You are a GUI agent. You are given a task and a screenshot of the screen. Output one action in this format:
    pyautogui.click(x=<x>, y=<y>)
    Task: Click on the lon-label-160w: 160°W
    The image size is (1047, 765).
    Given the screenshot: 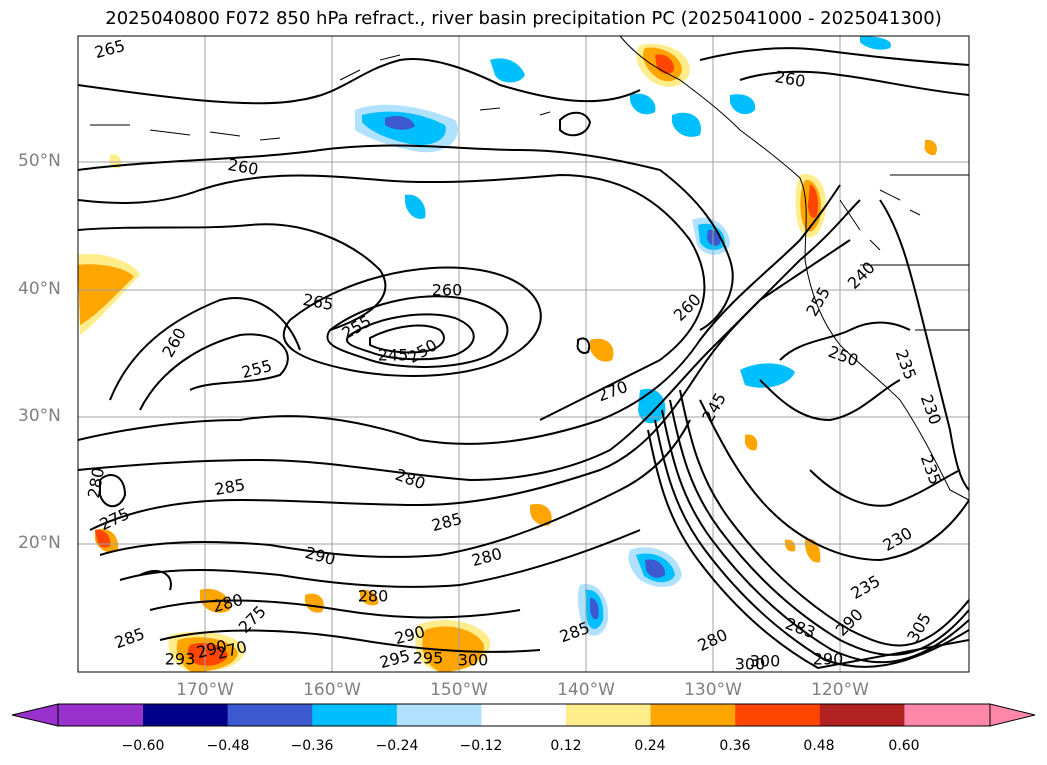 What is the action you would take?
    pyautogui.click(x=332, y=690)
    